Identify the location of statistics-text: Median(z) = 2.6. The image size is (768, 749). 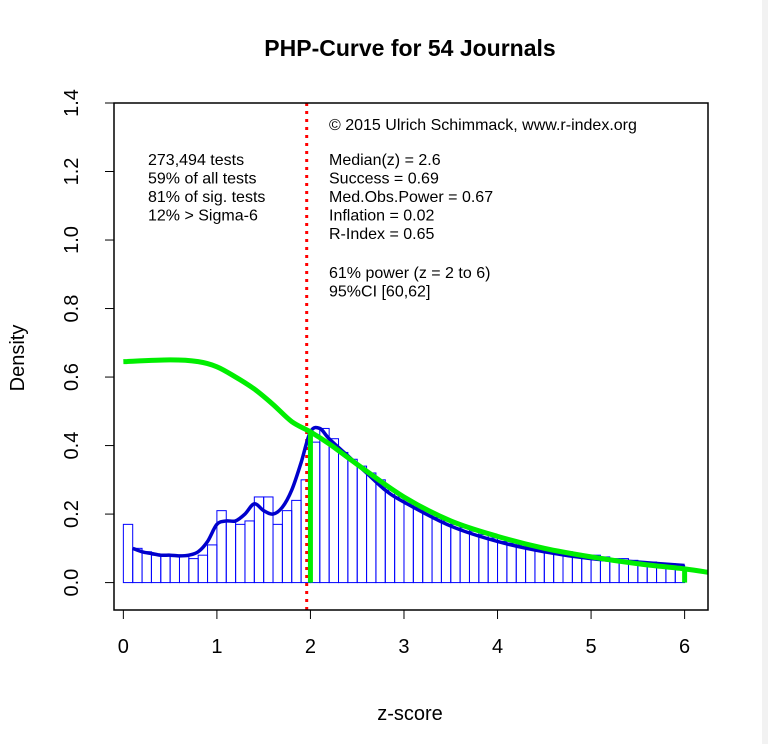
(385, 160).